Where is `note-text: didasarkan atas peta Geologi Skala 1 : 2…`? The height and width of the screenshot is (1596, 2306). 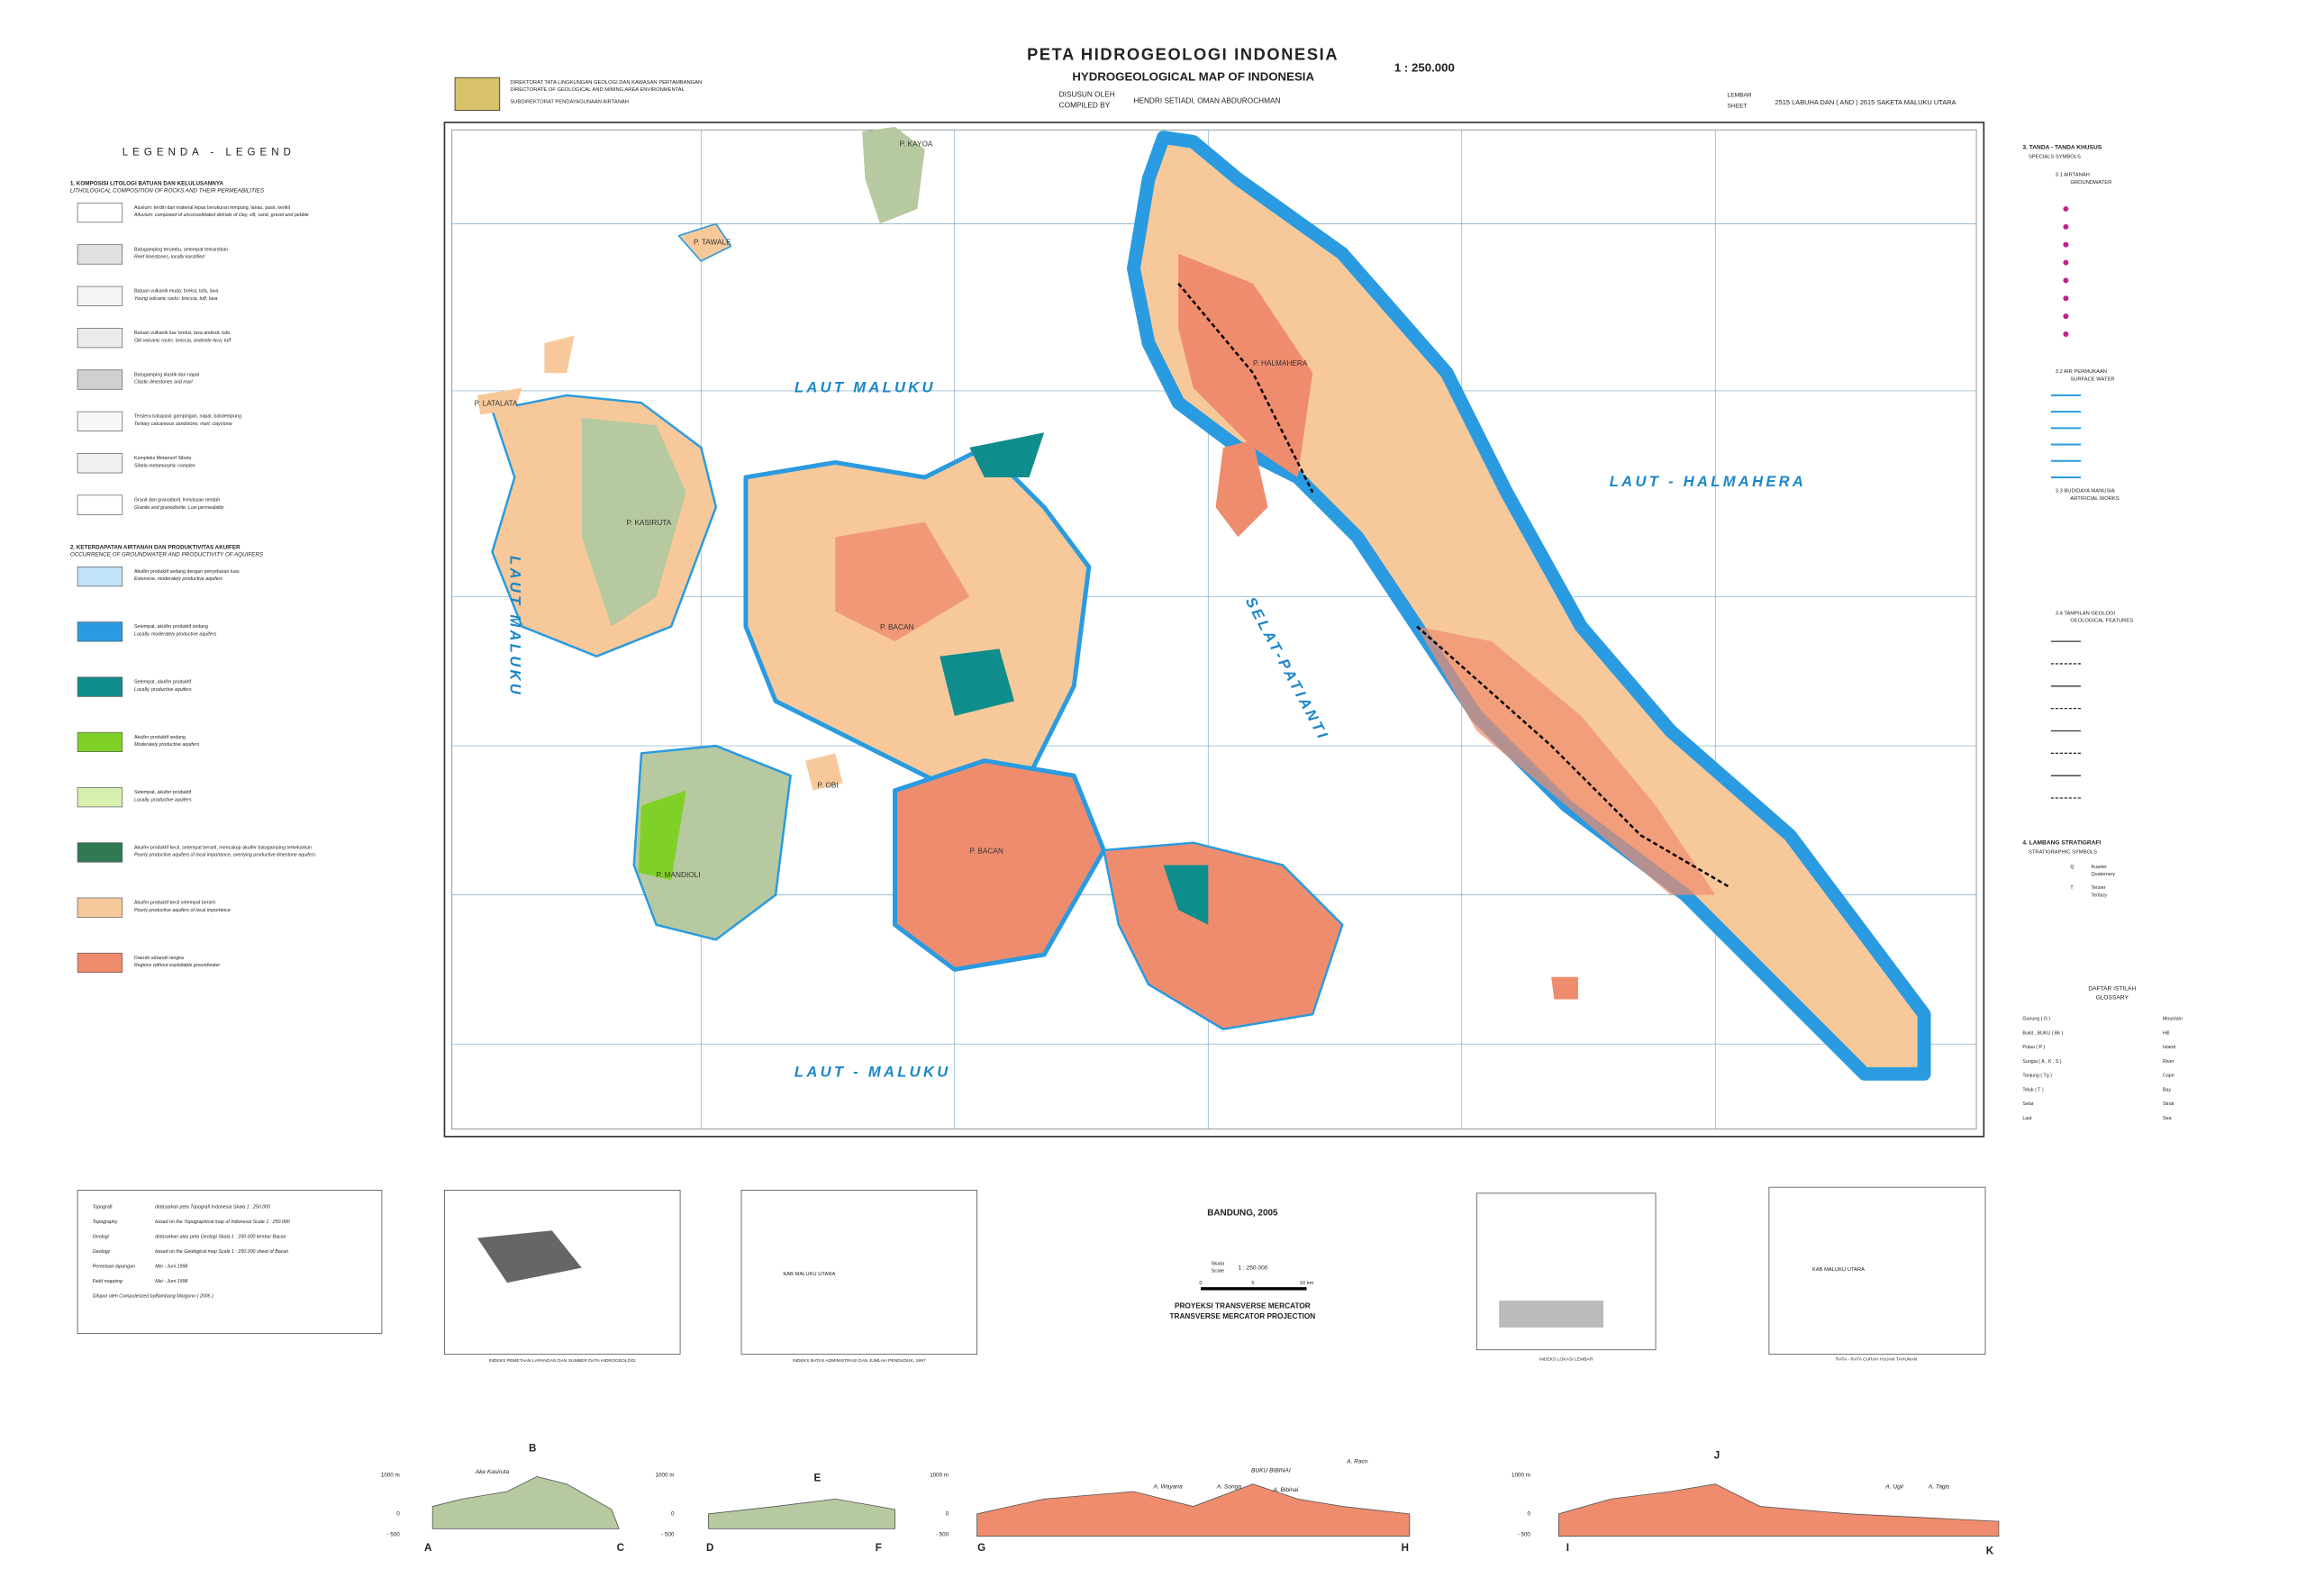
note-text: didasarkan atas peta Geologi Skala 1 : 2… is located at coordinates (220, 1236).